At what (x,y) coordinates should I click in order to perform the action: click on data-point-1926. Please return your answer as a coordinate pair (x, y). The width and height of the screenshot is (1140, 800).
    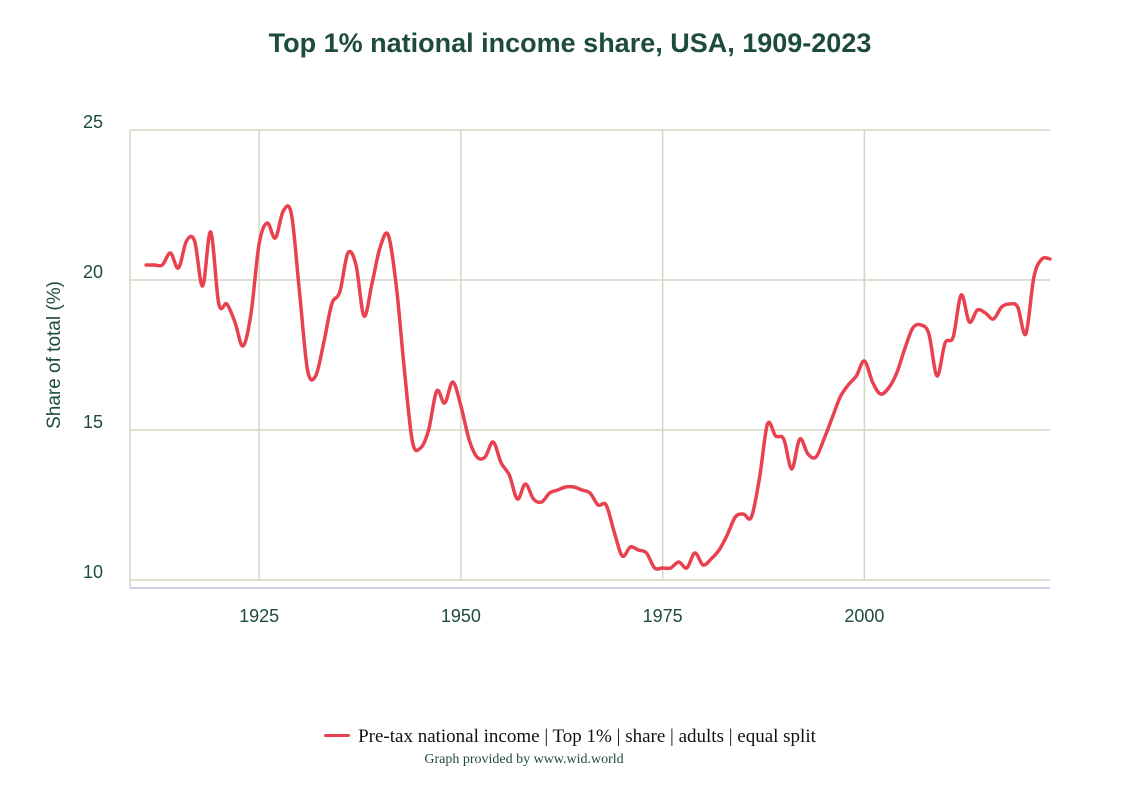
    Looking at the image, I should click on (267, 223).